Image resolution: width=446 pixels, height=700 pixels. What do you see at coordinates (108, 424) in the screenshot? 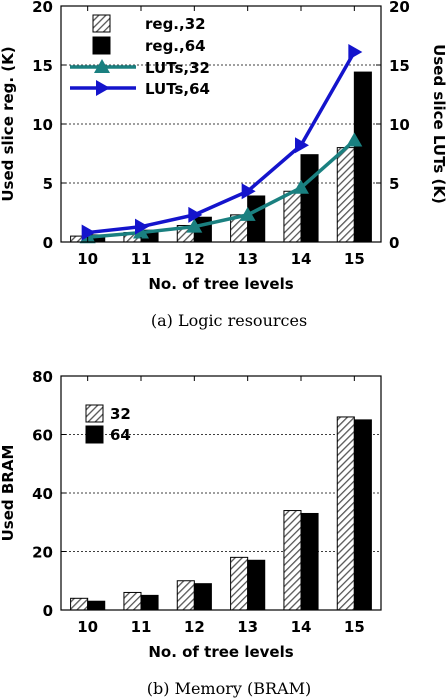
I see `legend: 32 64` at bounding box center [108, 424].